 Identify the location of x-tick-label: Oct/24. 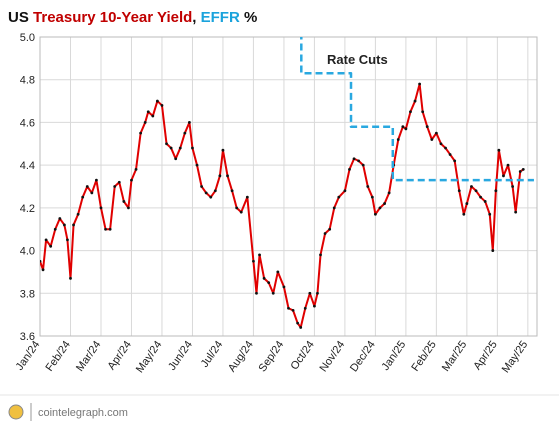
(302, 355).